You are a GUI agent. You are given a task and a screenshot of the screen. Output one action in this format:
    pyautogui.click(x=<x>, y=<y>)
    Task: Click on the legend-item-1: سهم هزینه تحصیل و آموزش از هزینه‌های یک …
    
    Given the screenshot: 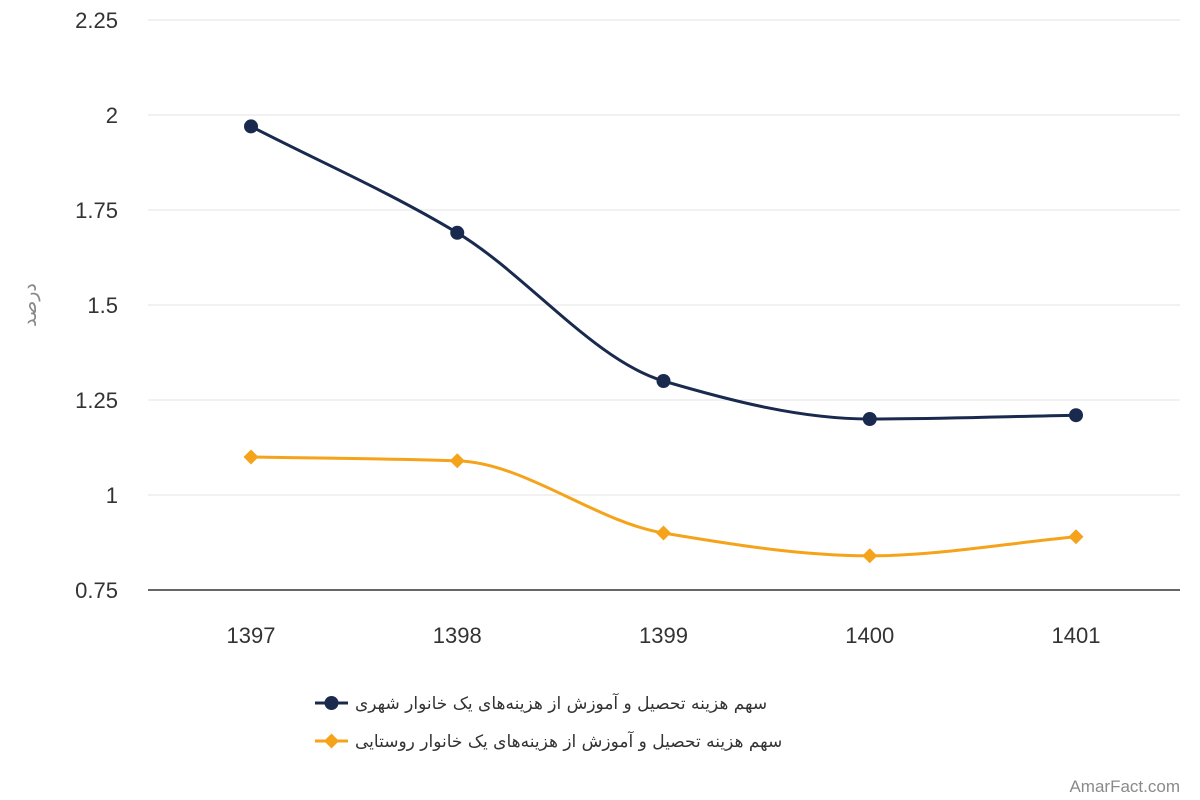 What is the action you would take?
    pyautogui.click(x=541, y=703)
    